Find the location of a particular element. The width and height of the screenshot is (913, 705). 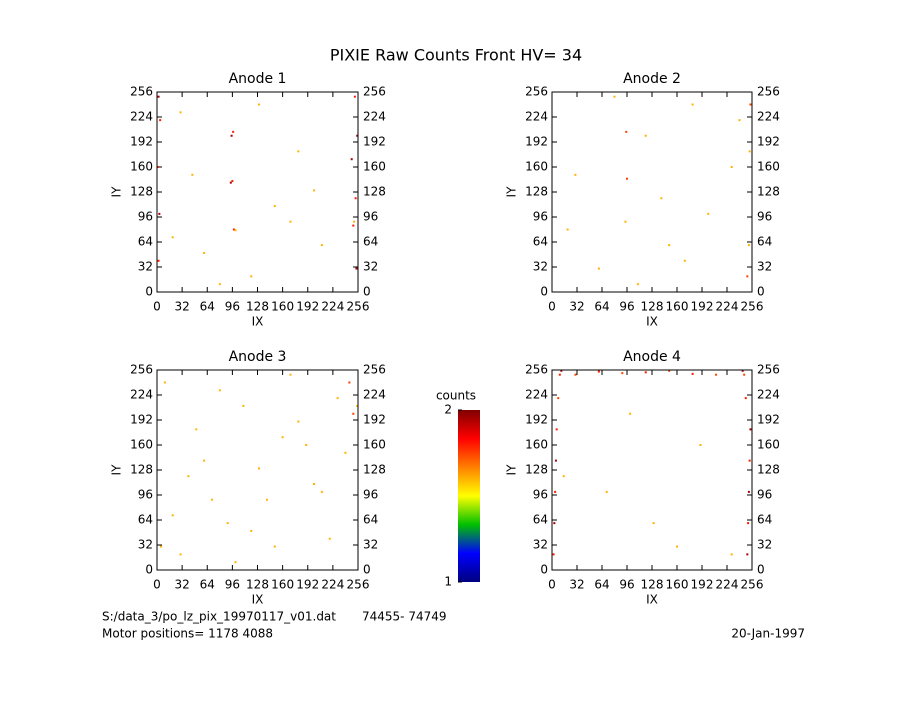

panel-title: Anode 3 is located at coordinates (258, 357).